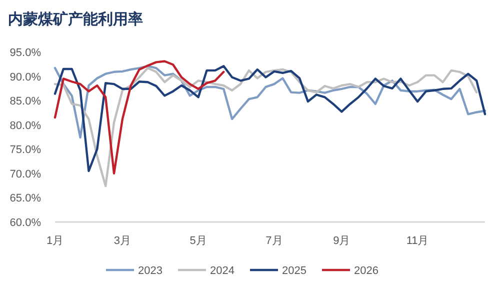  What do you see at coordinates (341, 241) in the screenshot?
I see `x-tick-label: 9月` at bounding box center [341, 241].